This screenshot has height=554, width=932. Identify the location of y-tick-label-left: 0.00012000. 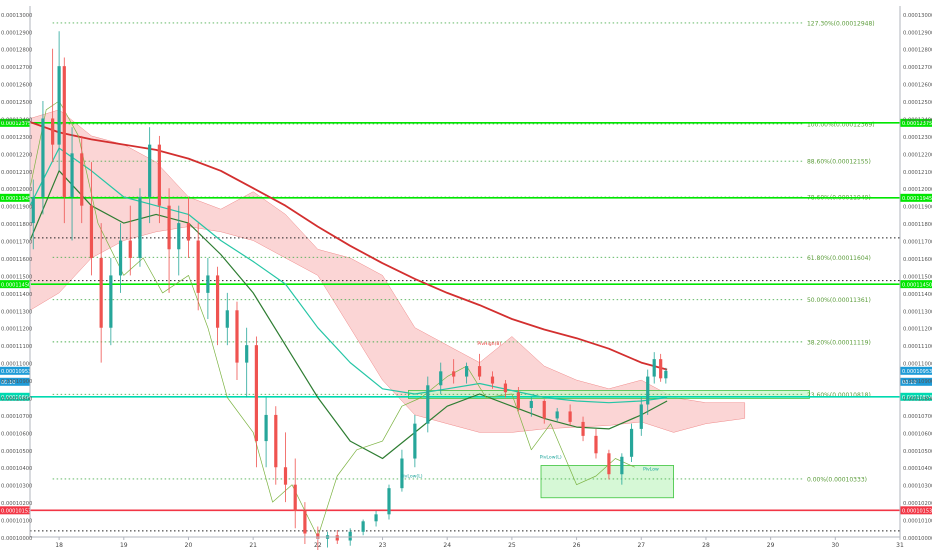
(16, 190).